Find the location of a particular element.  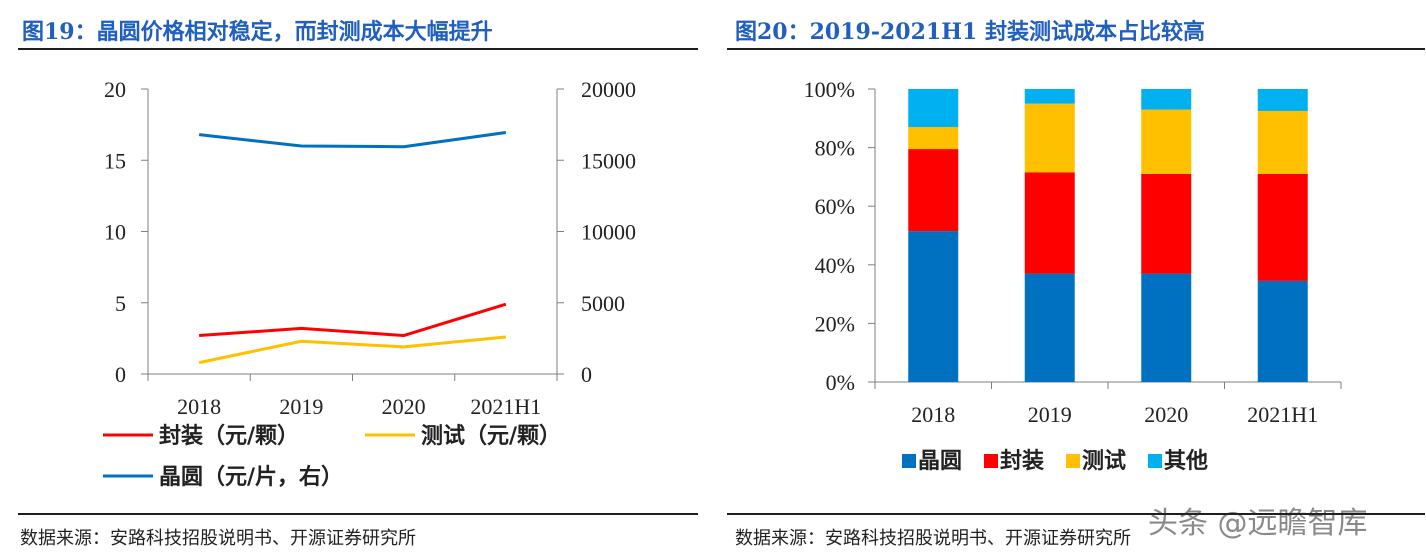

right-y-tick-label: 5000 is located at coordinates (603, 303).